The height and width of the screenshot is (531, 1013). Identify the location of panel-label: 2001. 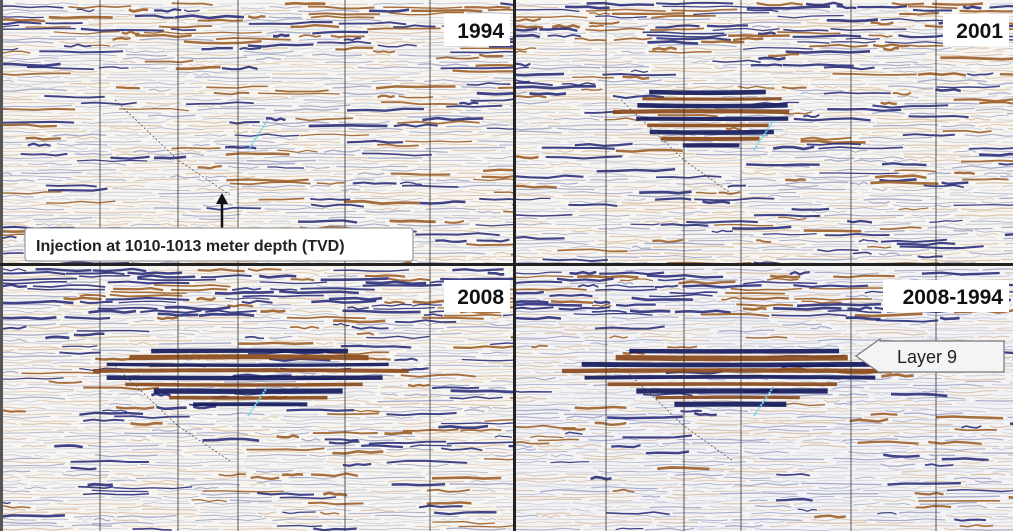
(979, 31).